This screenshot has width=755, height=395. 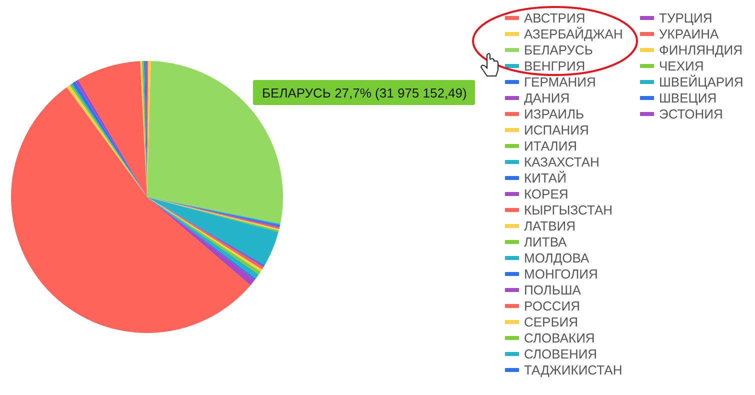 I want to click on legend-label: ШВЕЦИЯ, so click(x=688, y=98).